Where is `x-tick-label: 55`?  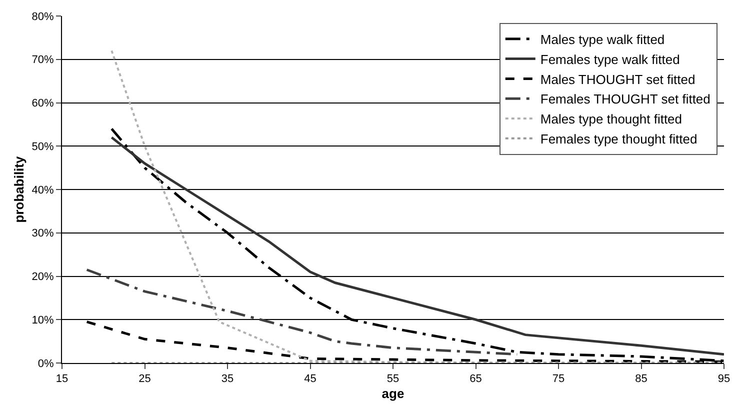
x-tick-label: 55 is located at coordinates (393, 379).